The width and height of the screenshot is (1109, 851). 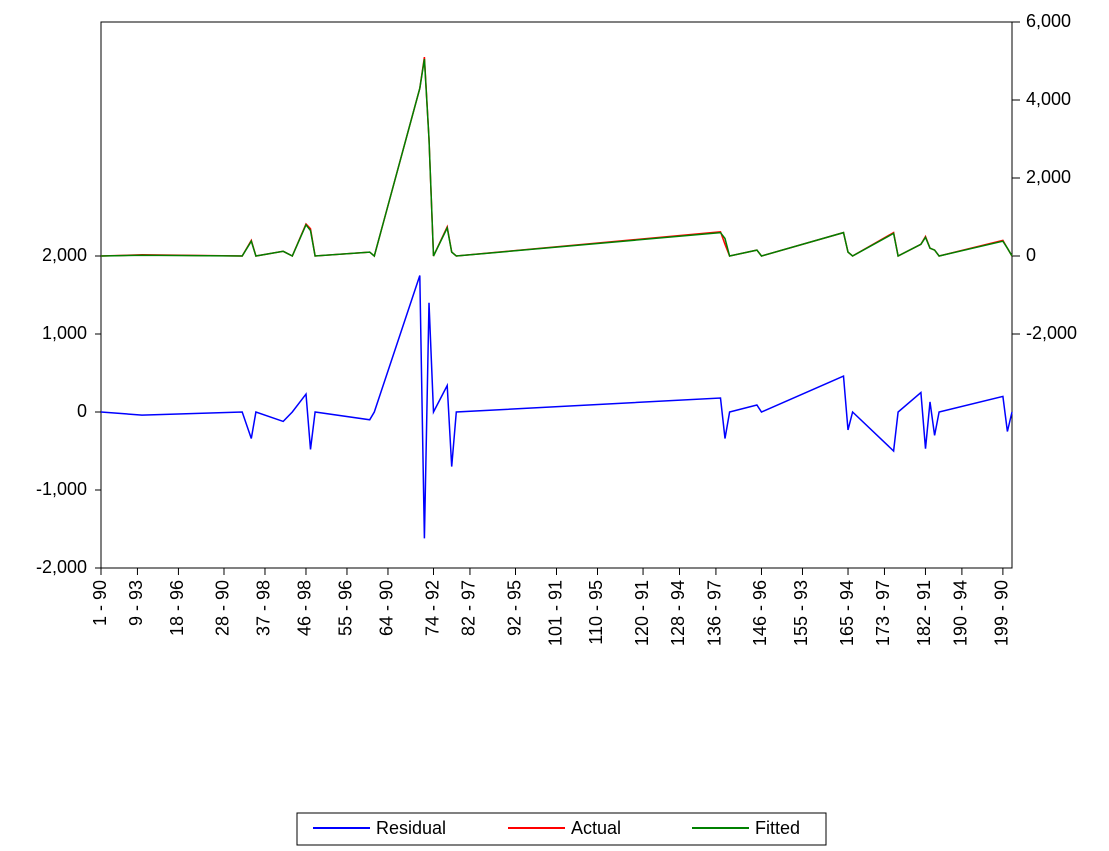 I want to click on y2-tick-label: 4,000, so click(x=1048, y=99).